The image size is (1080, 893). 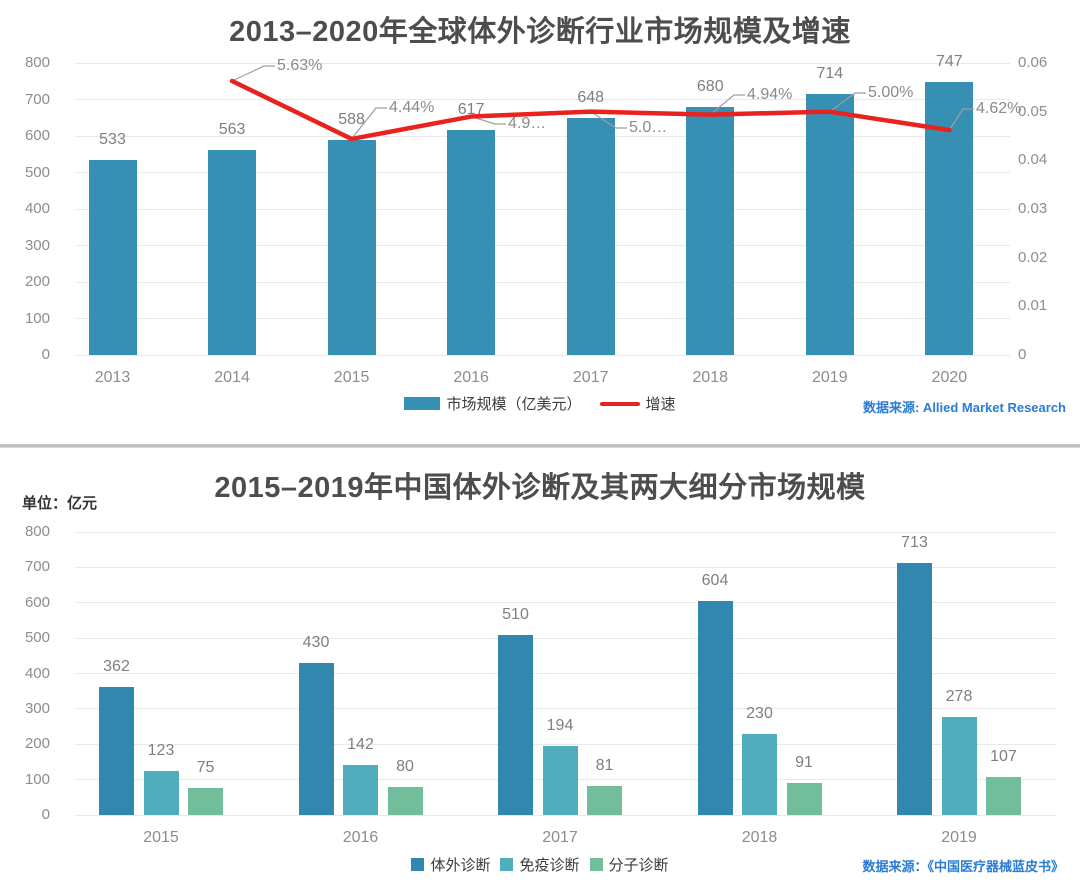 What do you see at coordinates (493, 403) in the screenshot?
I see `legend-item-market-size: 市场规模（亿美元）` at bounding box center [493, 403].